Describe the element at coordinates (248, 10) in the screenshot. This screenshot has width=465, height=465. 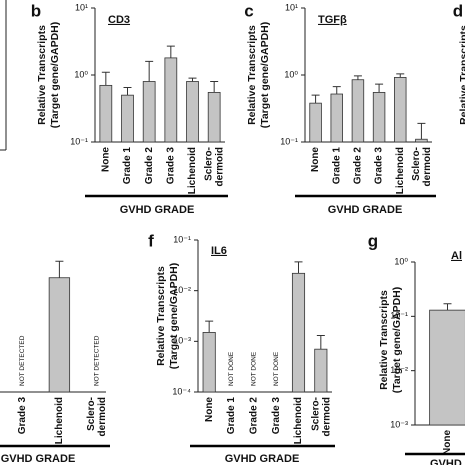
I see `panel-letter: c` at that location.